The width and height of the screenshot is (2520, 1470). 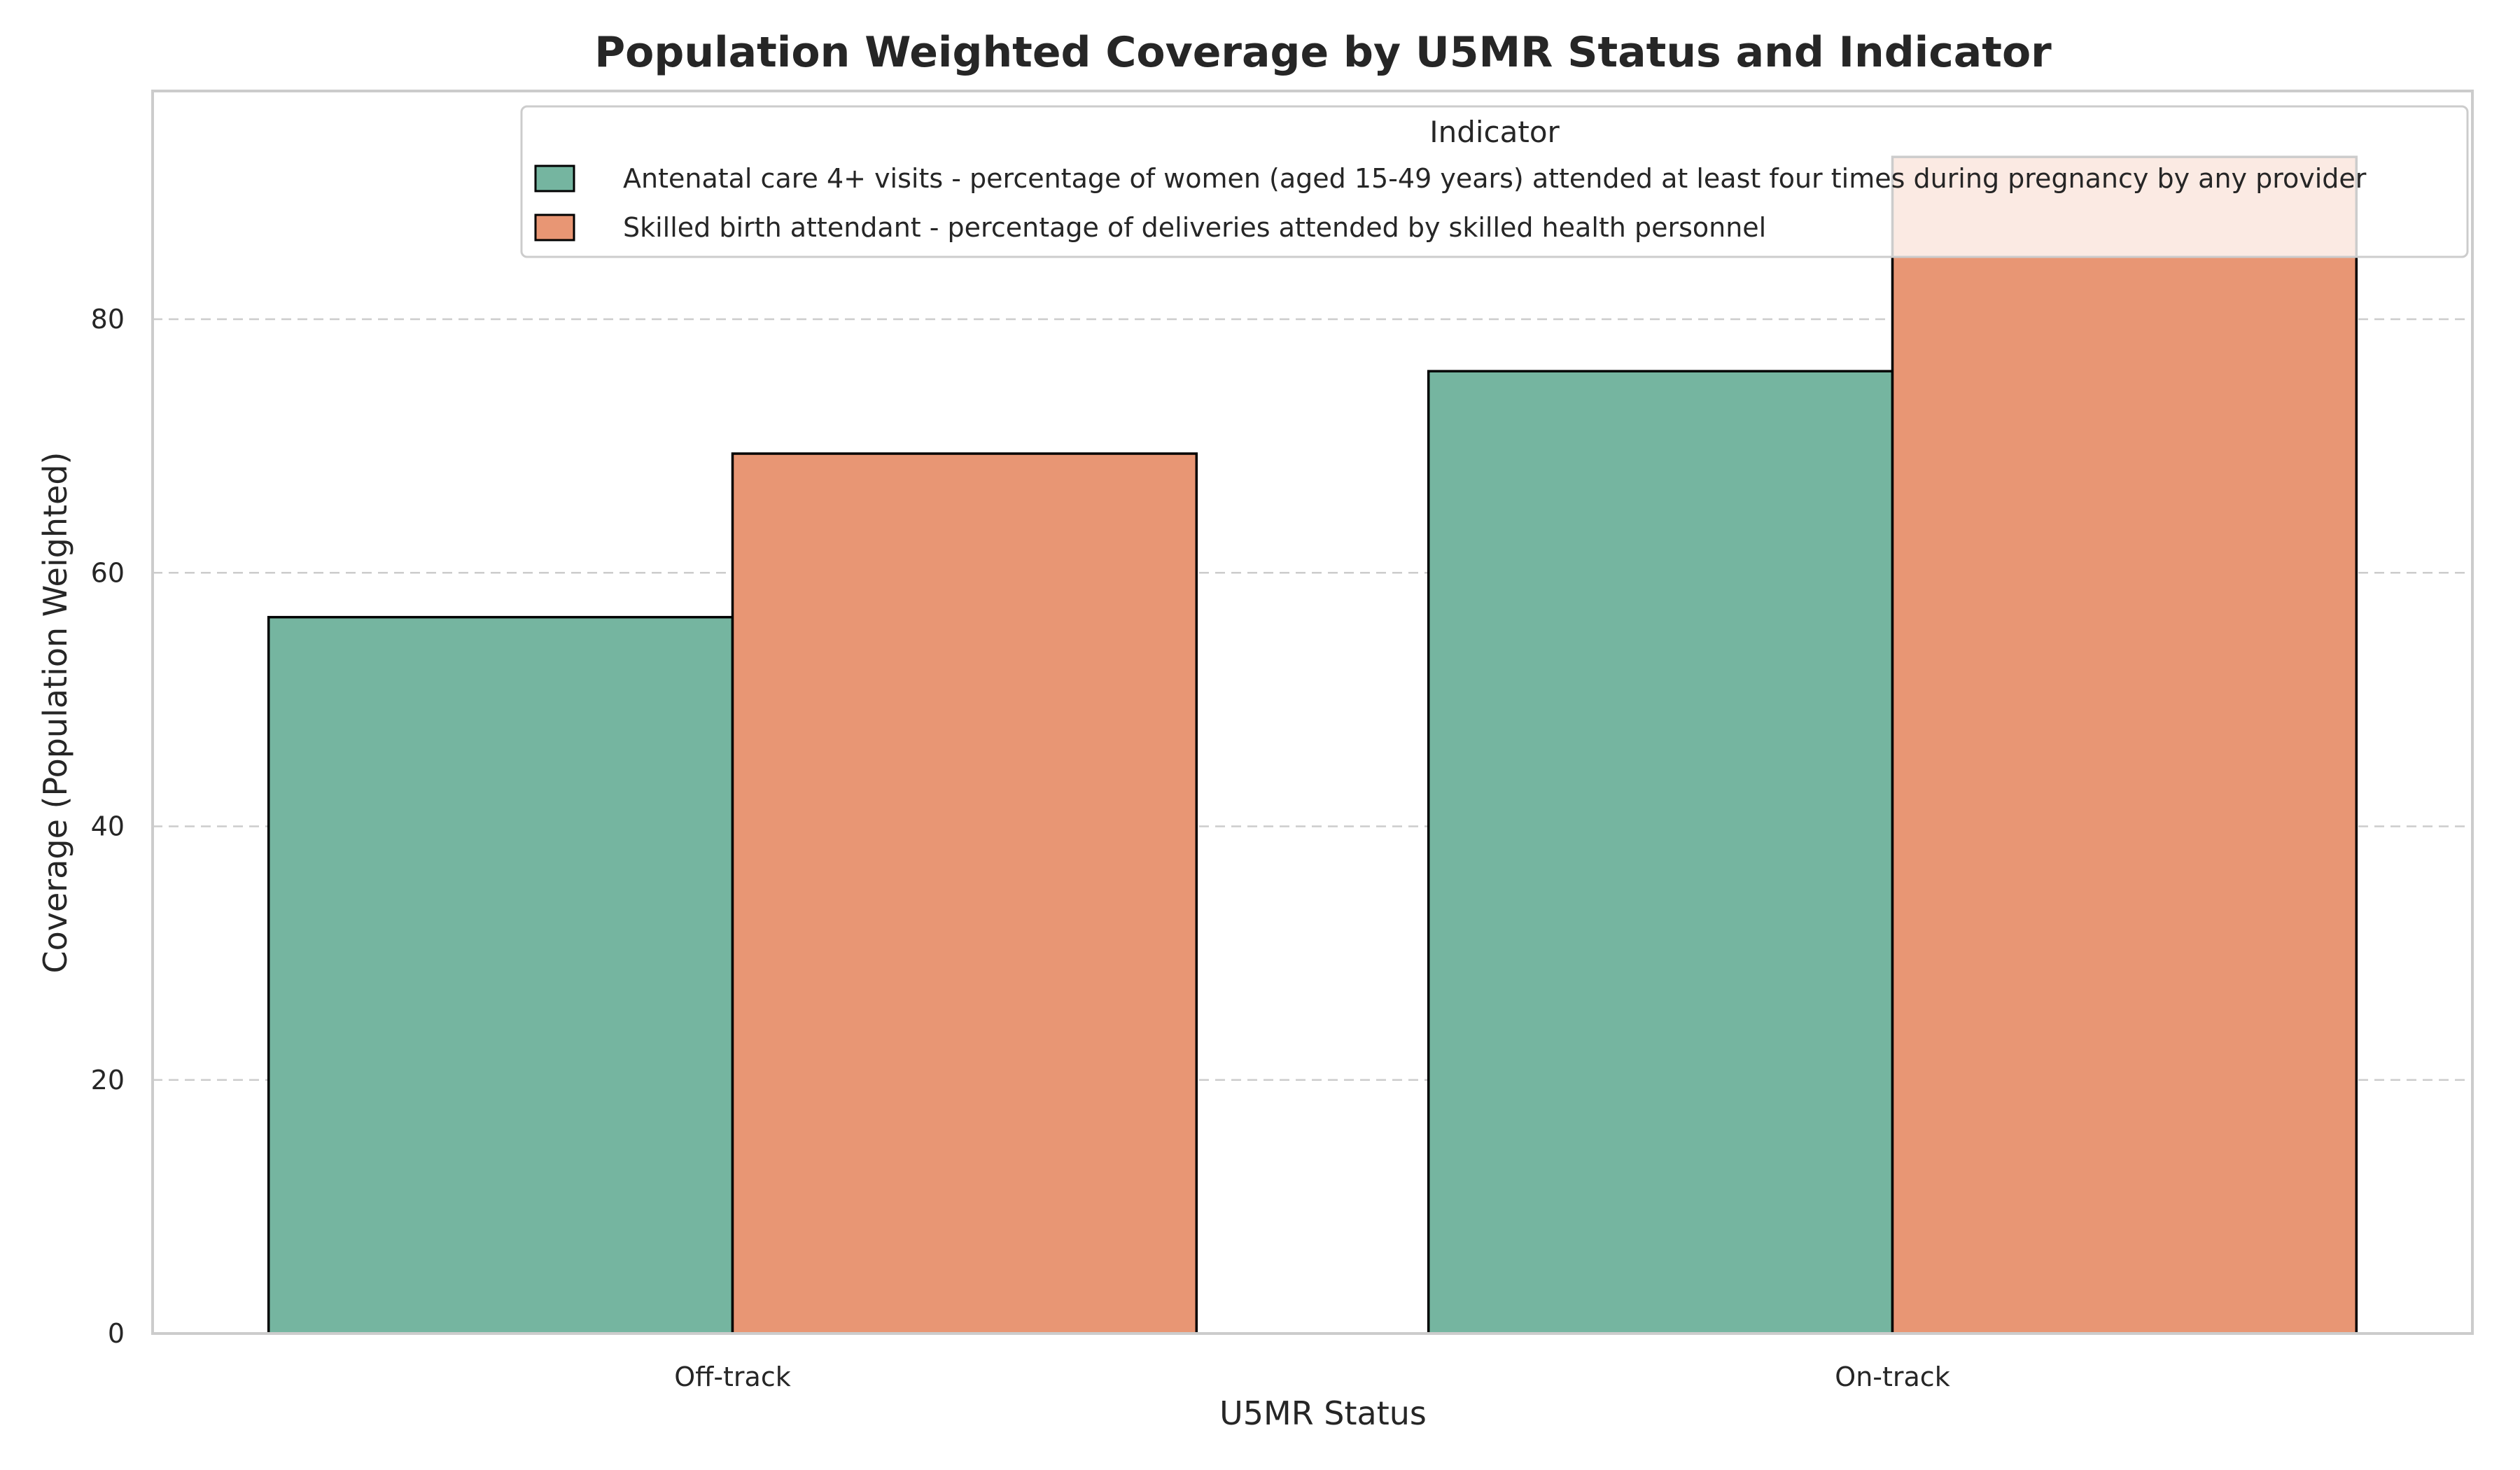 I want to click on y-tick-label-40: 40, so click(x=108, y=826).